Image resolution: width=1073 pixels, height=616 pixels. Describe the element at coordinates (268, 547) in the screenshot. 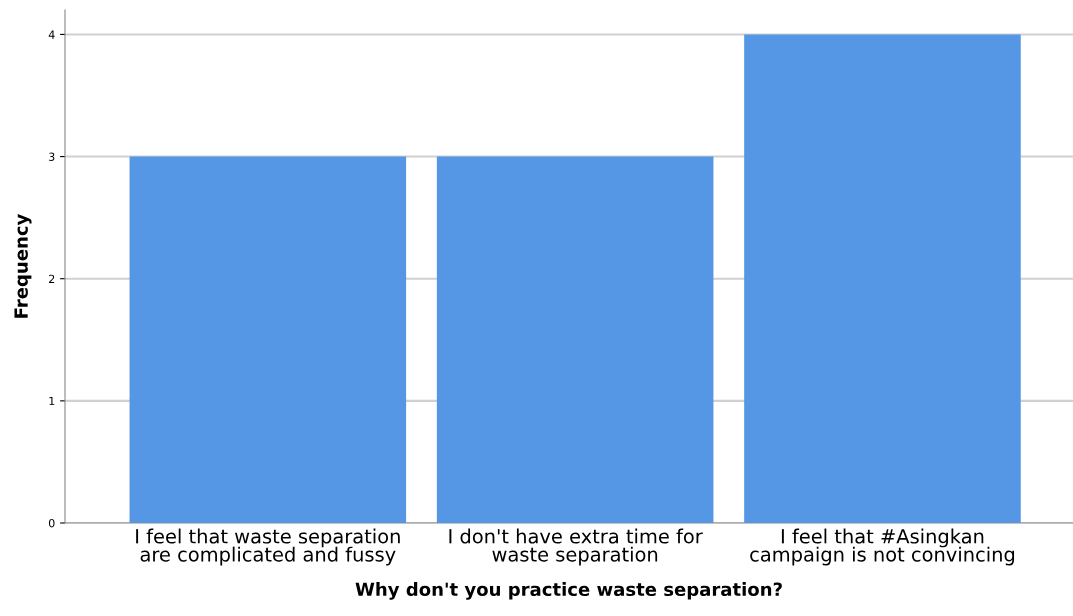

I see `x-tick-label: I feel that waste separation are complicated and fussy` at that location.